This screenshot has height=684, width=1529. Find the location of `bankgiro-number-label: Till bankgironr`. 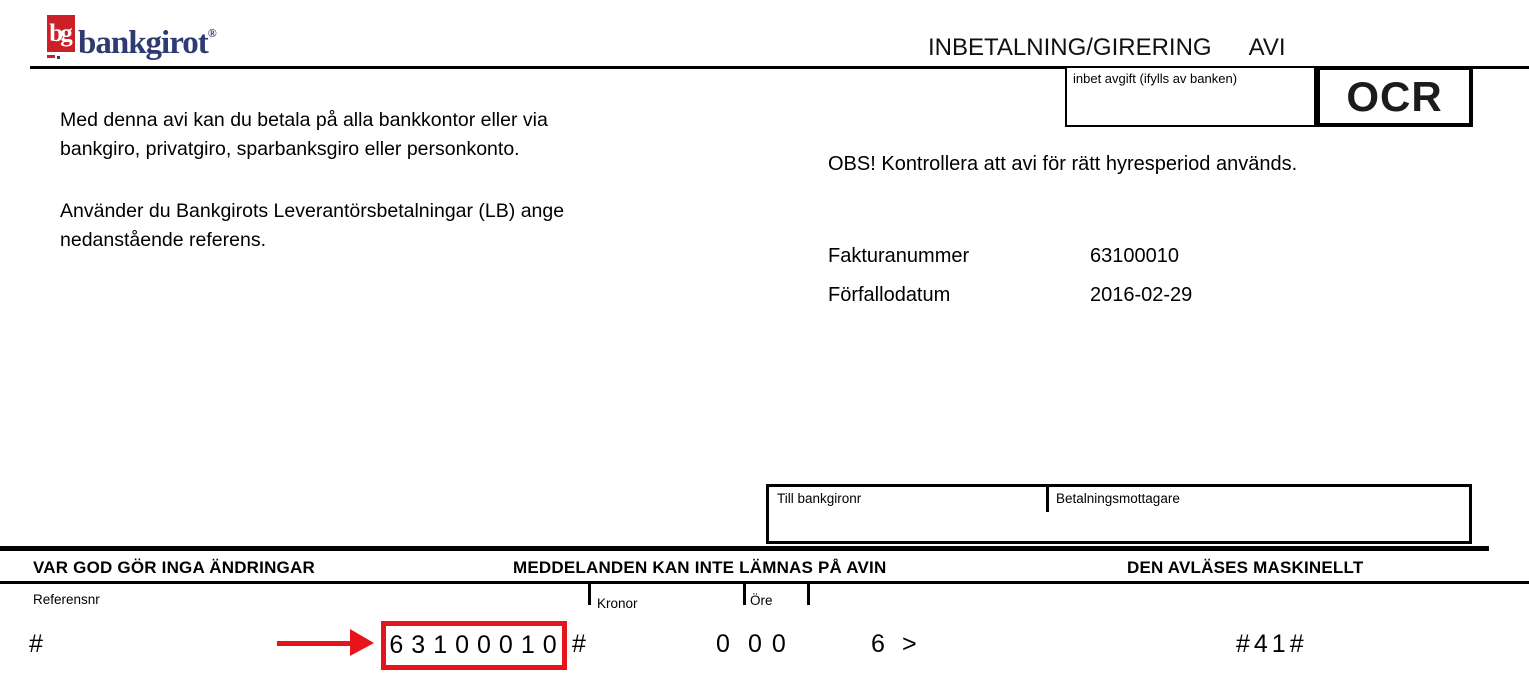

bankgiro-number-label: Till bankgironr is located at coordinates (819, 498).